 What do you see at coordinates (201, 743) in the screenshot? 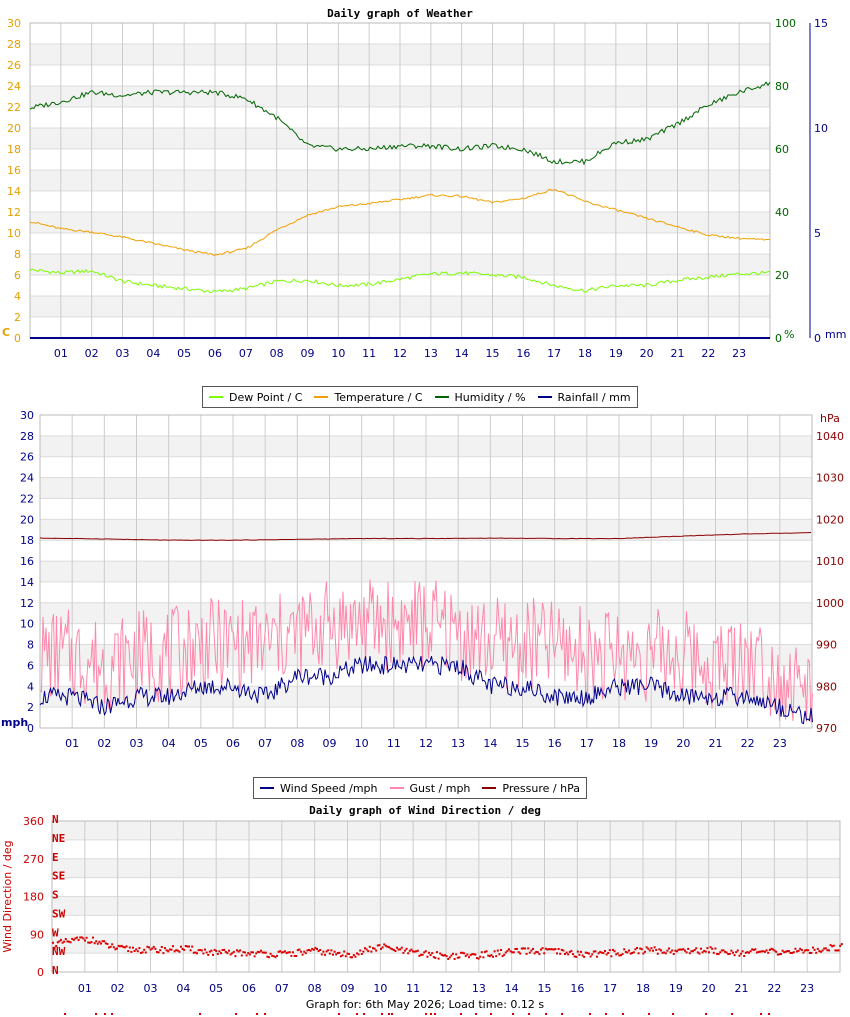
I see `x-tick-label: 05` at bounding box center [201, 743].